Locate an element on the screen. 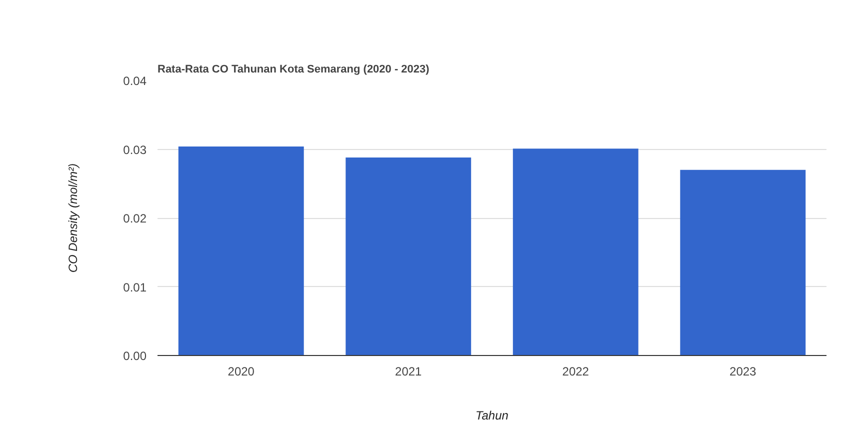 This screenshot has width=862, height=435. y-axis-title: CO Density (mol/m²) is located at coordinates (73, 218).